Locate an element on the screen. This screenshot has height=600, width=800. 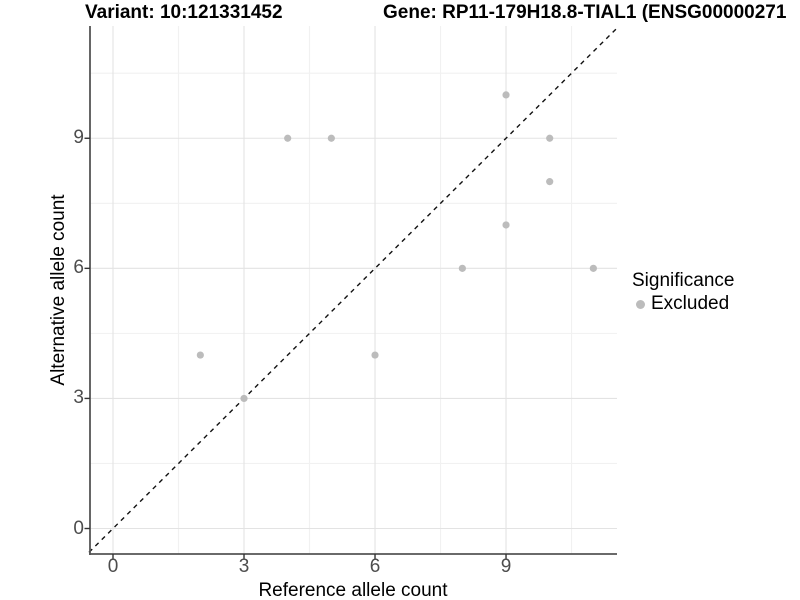
legend-item: Excluded is located at coordinates (683, 304).